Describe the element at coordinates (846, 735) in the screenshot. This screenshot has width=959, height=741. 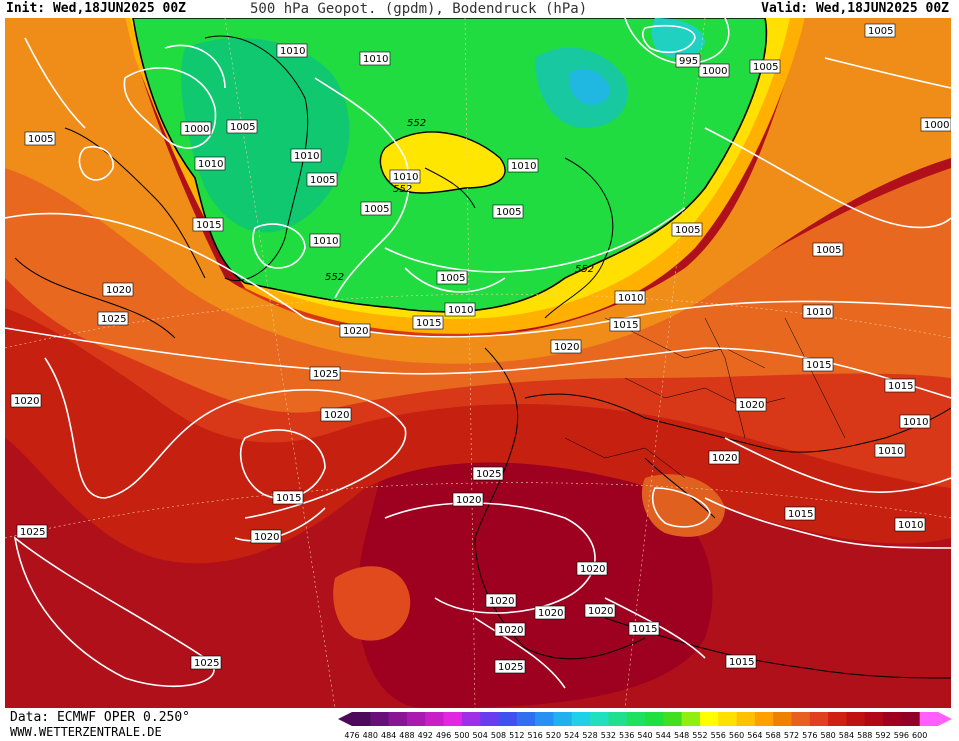
I see `legend-label: 584` at that location.